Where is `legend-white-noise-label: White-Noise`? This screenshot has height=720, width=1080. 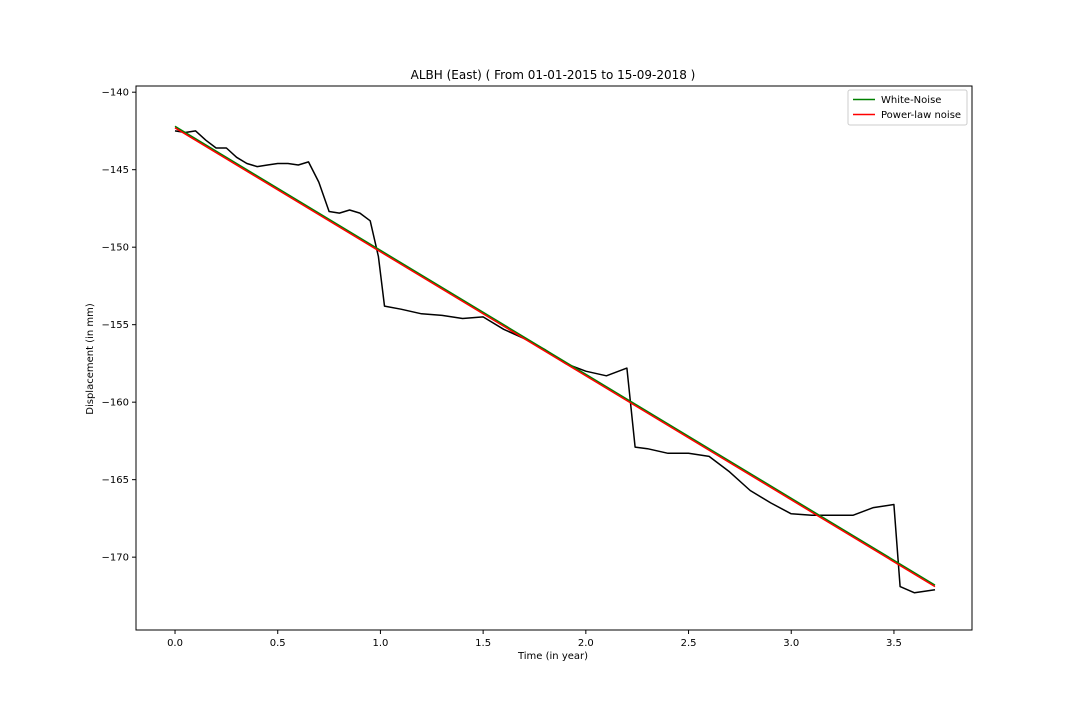
legend-white-noise-label: White-Noise is located at coordinates (911, 100).